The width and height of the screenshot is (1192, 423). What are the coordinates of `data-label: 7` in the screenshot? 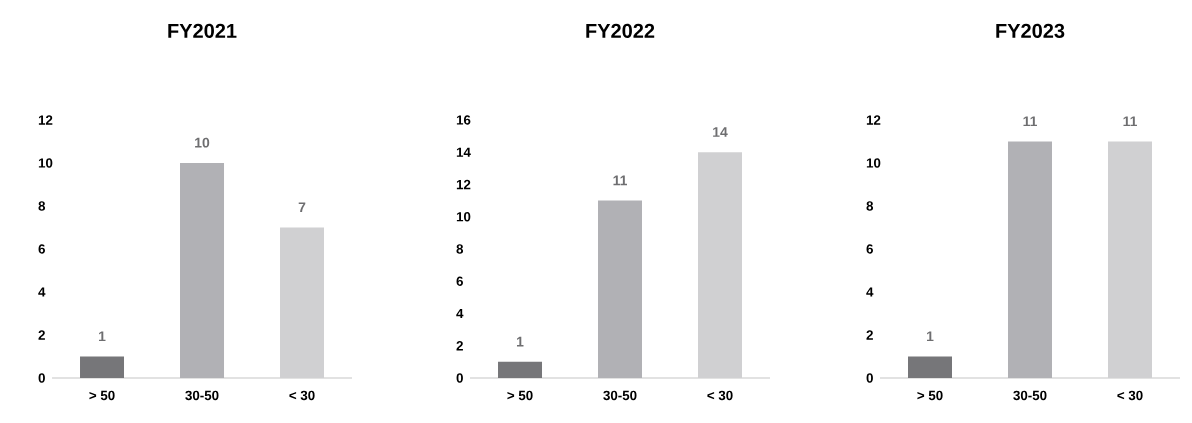 It's located at (302, 207).